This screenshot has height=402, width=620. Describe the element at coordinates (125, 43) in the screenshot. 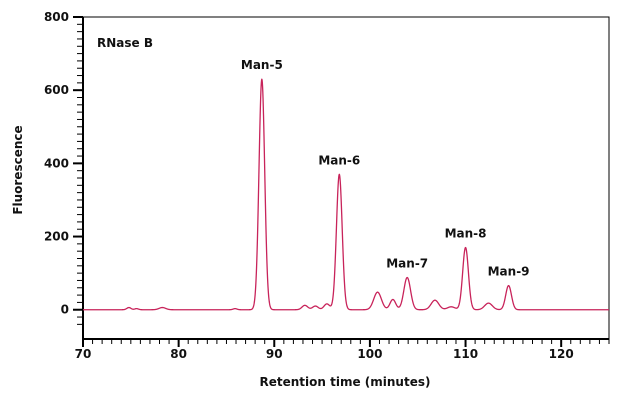

I see `sample-annotation: RNase B` at that location.